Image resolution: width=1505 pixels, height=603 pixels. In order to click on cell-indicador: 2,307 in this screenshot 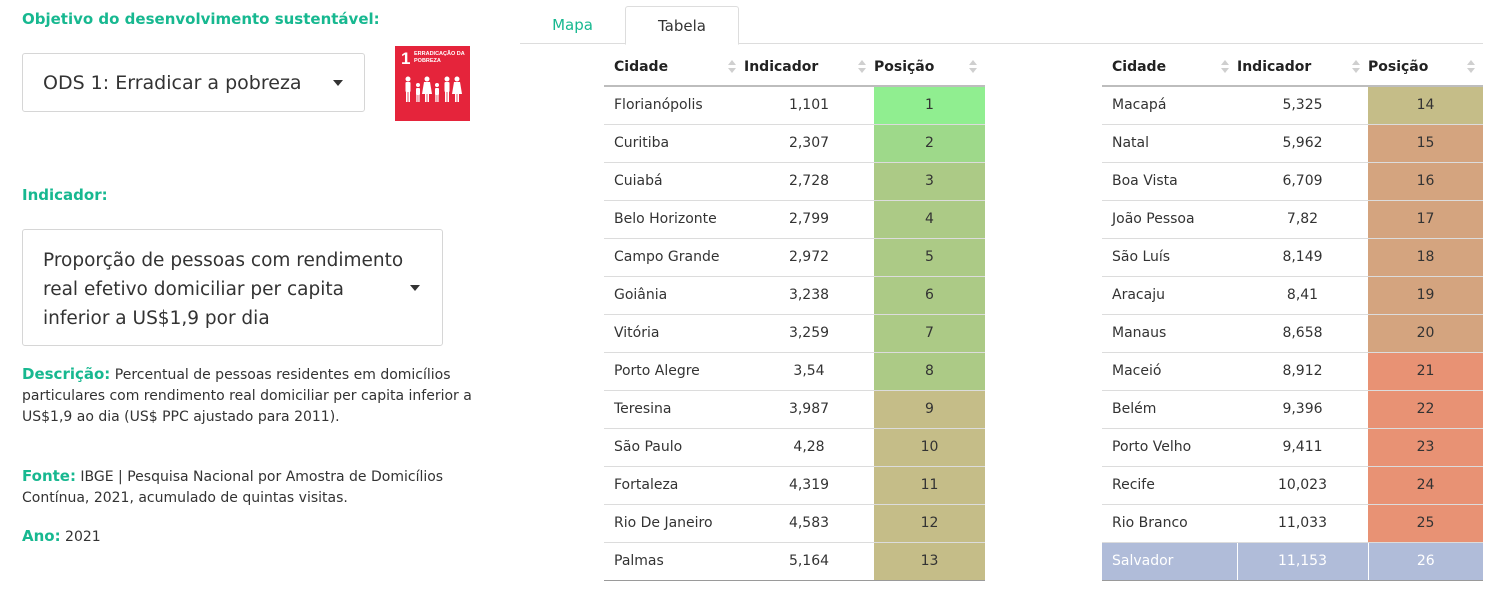, I will do `click(809, 143)`.